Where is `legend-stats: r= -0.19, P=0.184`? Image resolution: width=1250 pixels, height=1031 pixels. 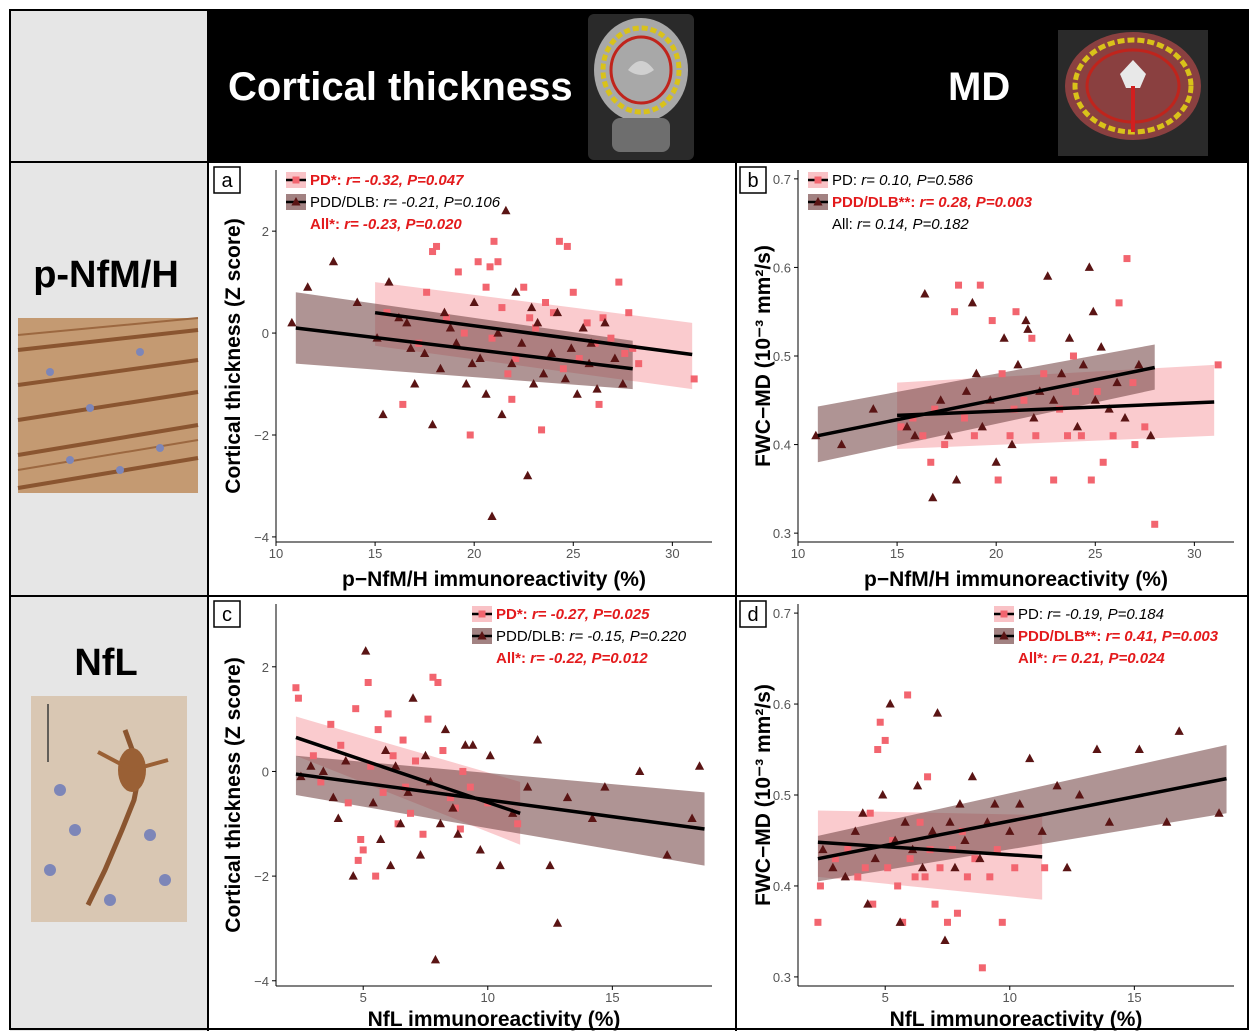
legend-stats: r= -0.19, P=0.184 is located at coordinates (1105, 614).